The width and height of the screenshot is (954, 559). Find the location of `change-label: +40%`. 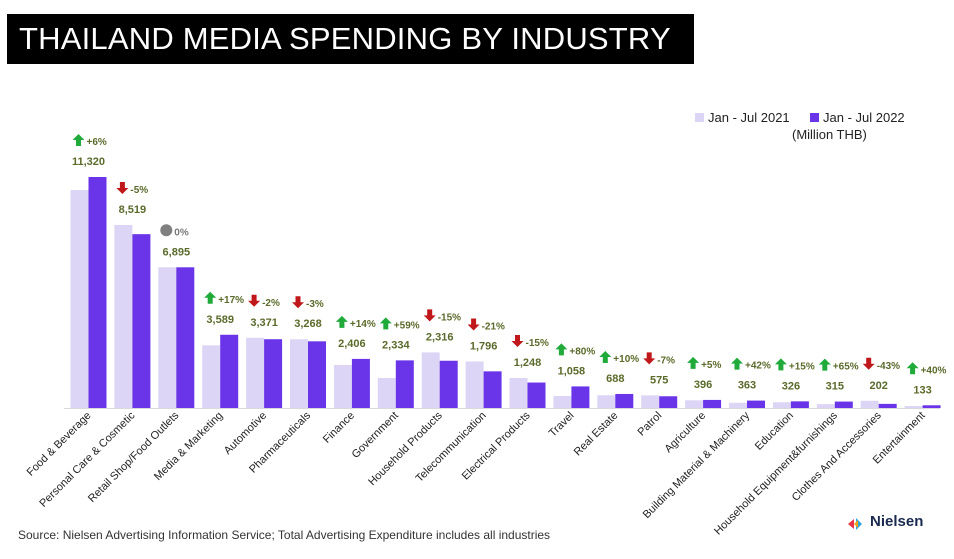

change-label: +40% is located at coordinates (934, 370).